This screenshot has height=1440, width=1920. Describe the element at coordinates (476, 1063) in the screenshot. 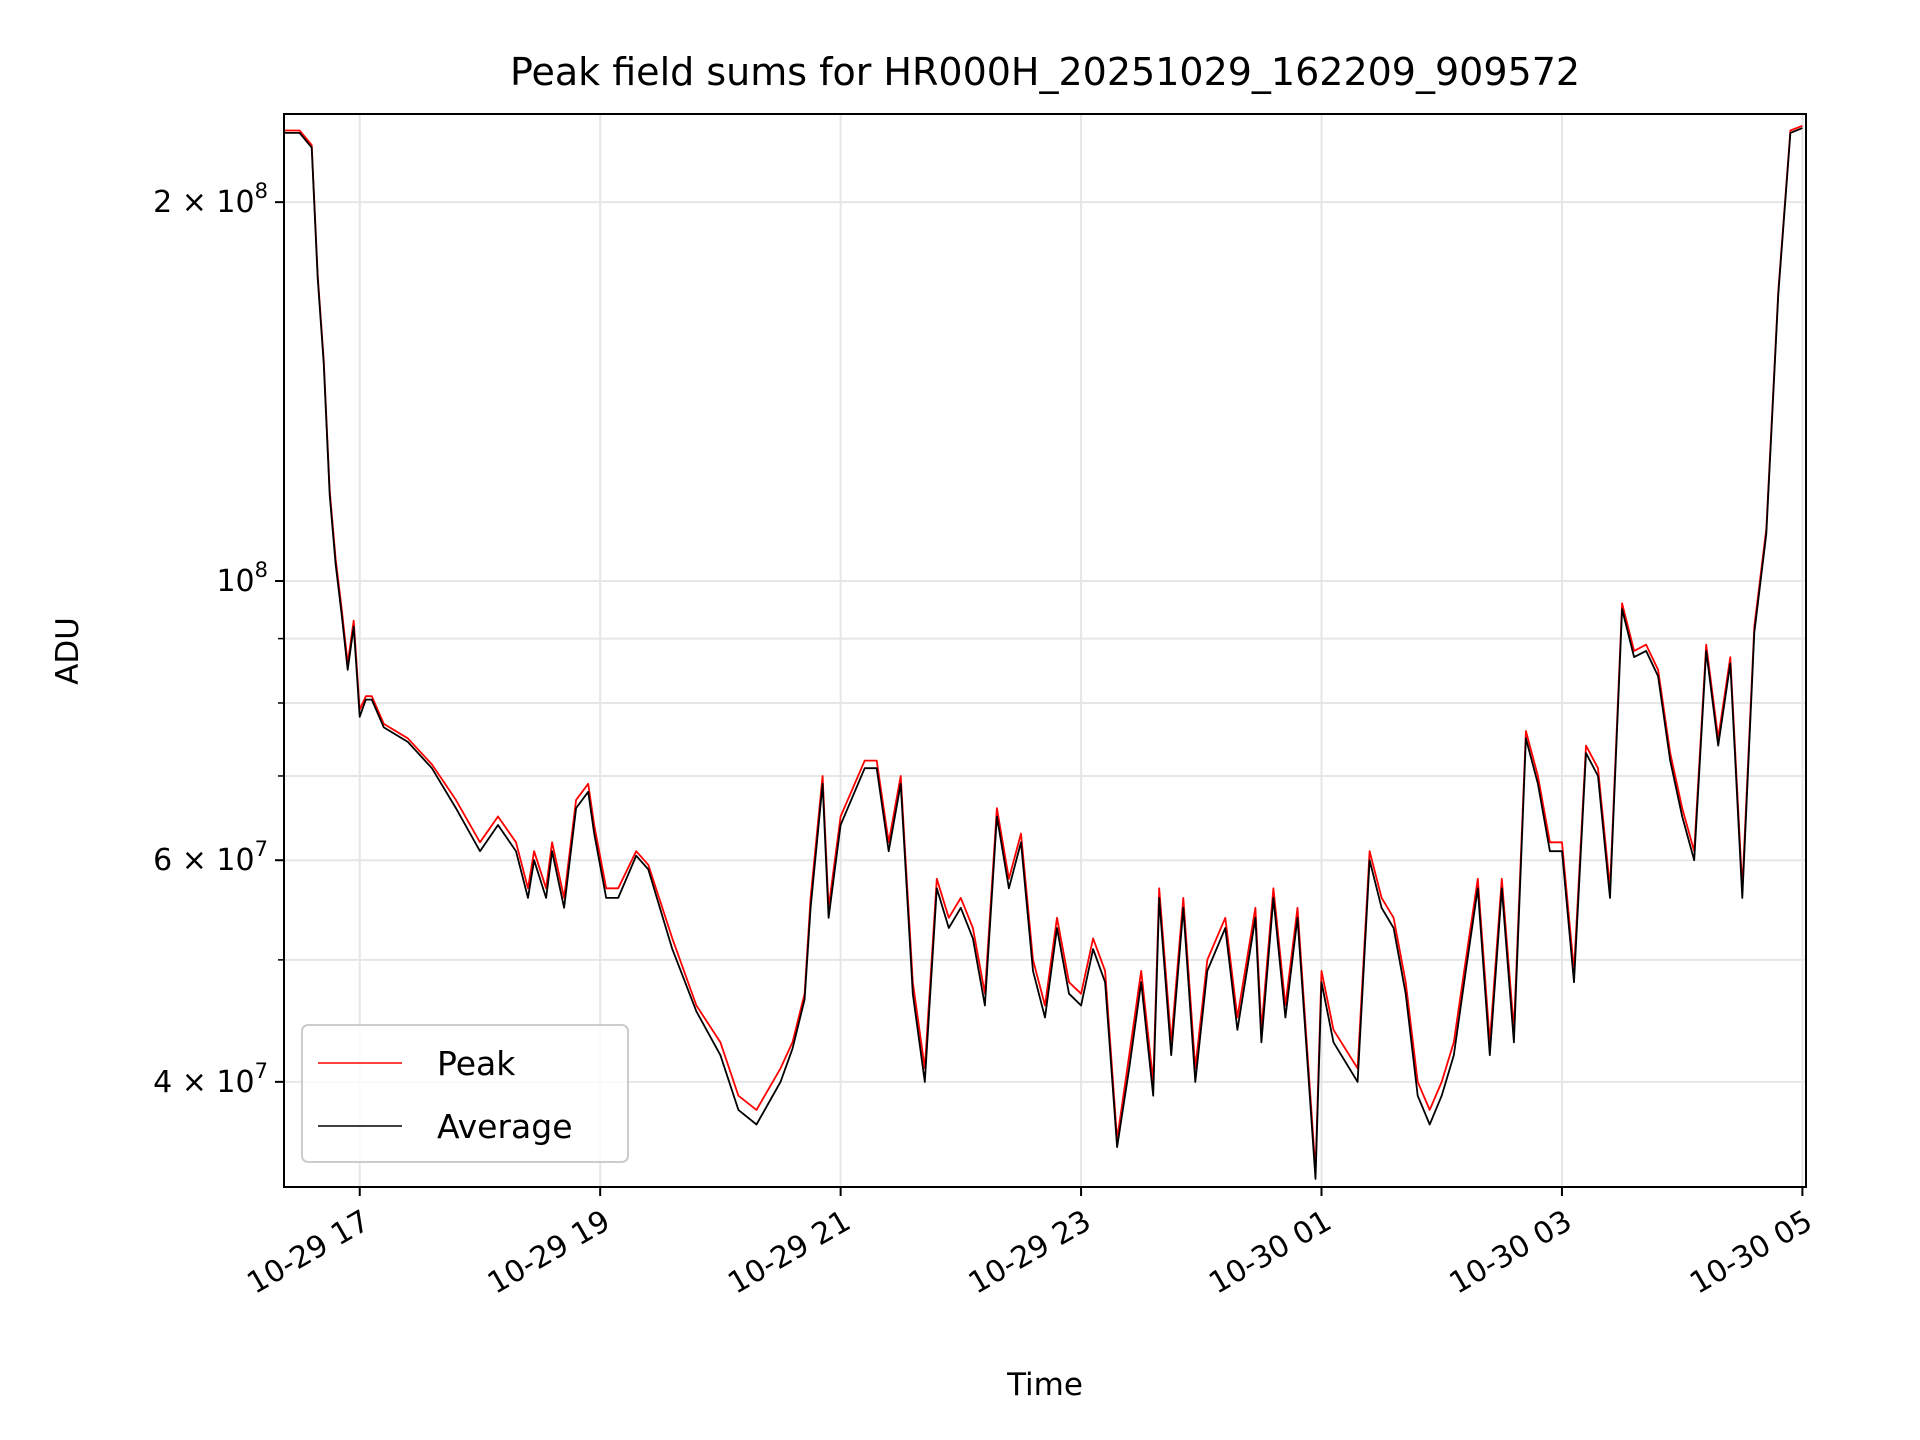

I see `legend-label-peak: Peak` at that location.